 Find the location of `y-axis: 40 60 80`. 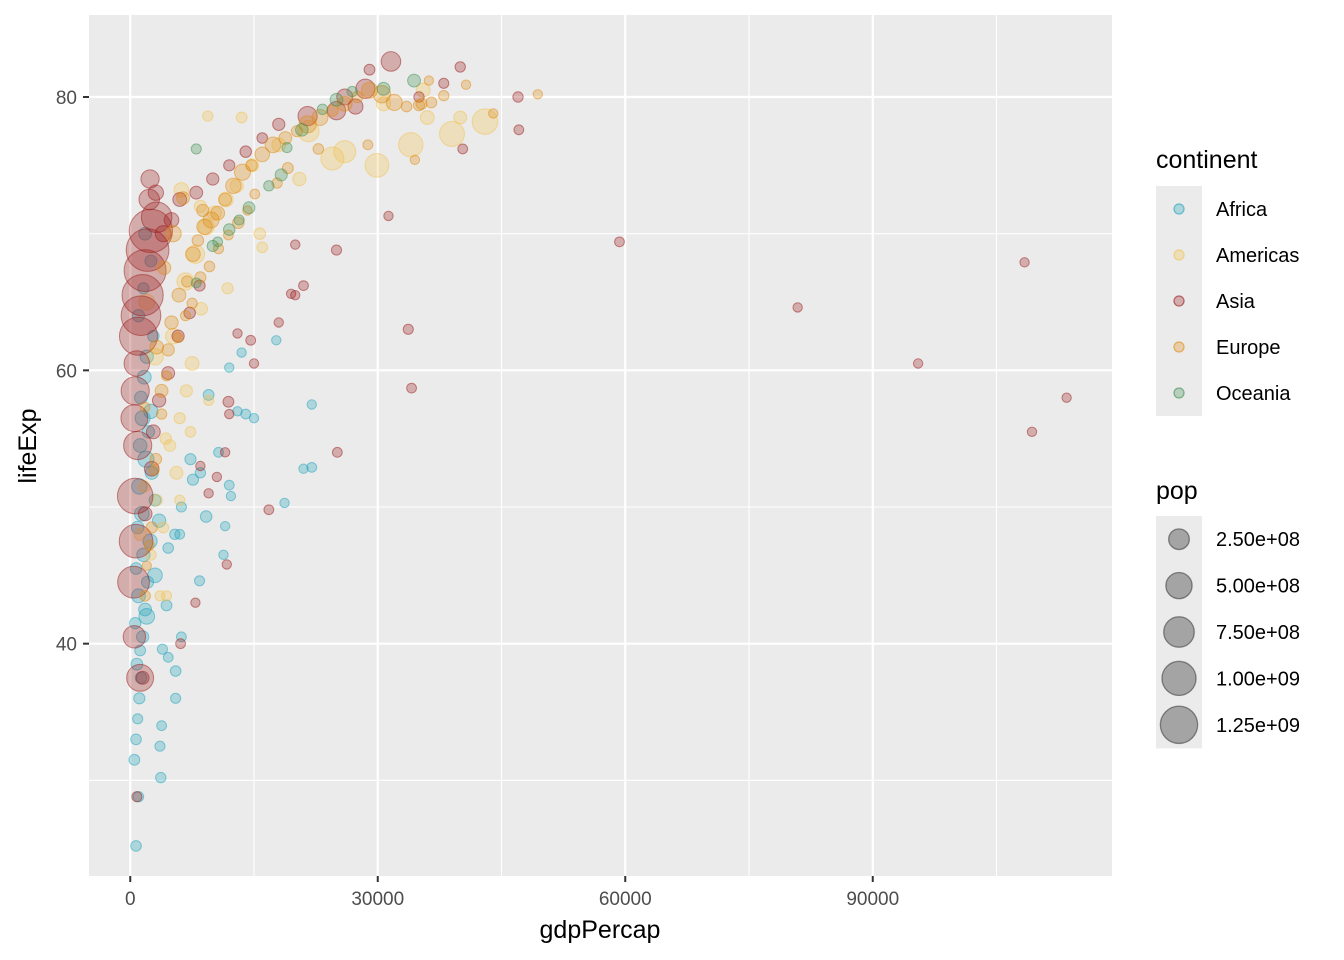

y-axis: 40 60 80 is located at coordinates (72, 372).